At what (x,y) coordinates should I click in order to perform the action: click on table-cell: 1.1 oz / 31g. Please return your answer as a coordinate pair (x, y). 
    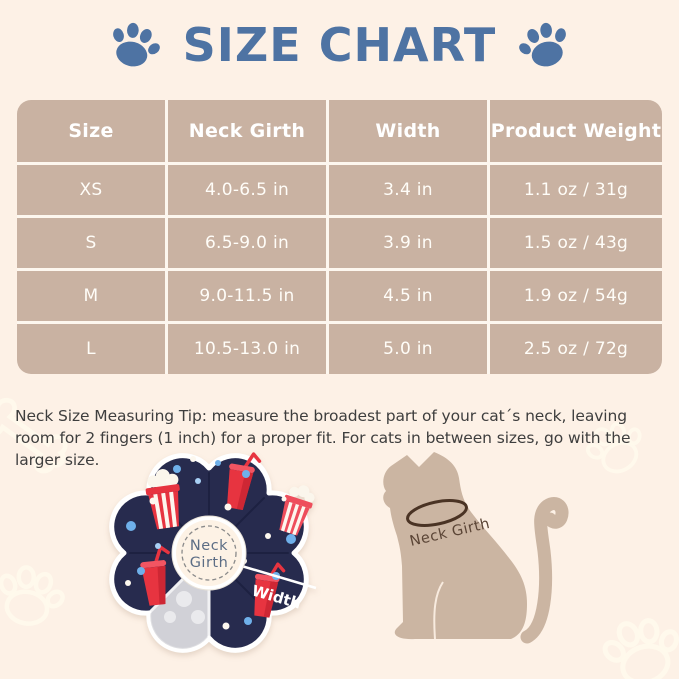
    Looking at the image, I should click on (576, 190).